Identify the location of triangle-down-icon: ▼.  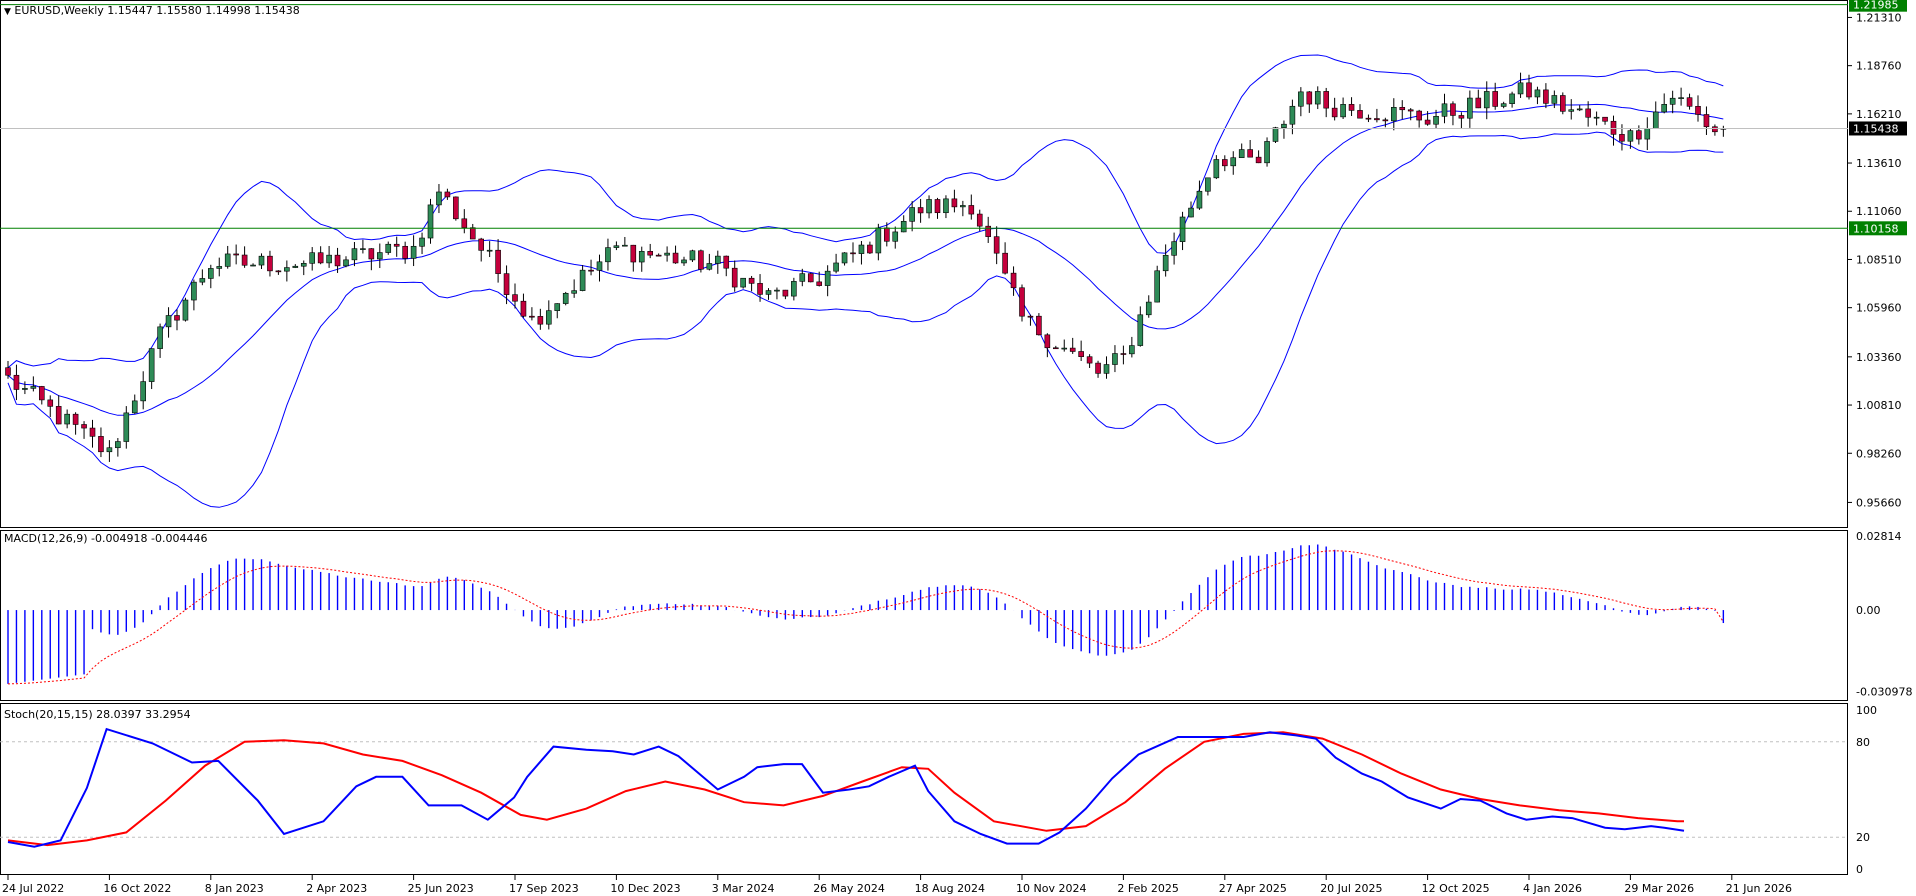
(7, 12).